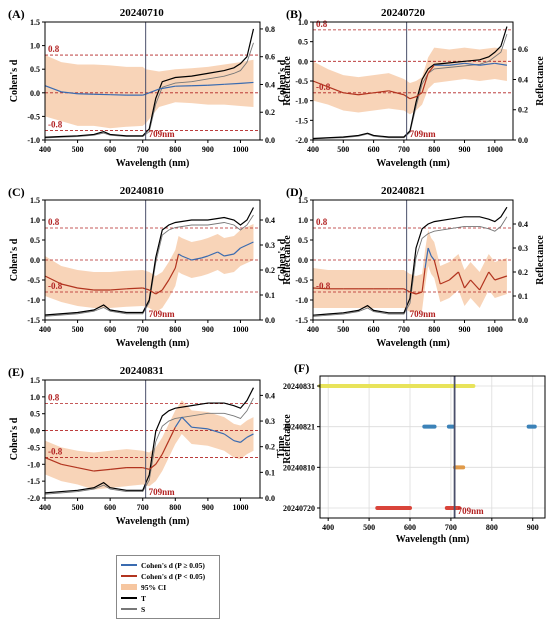  I want to click on panel-letter: (A), so click(16, 14).